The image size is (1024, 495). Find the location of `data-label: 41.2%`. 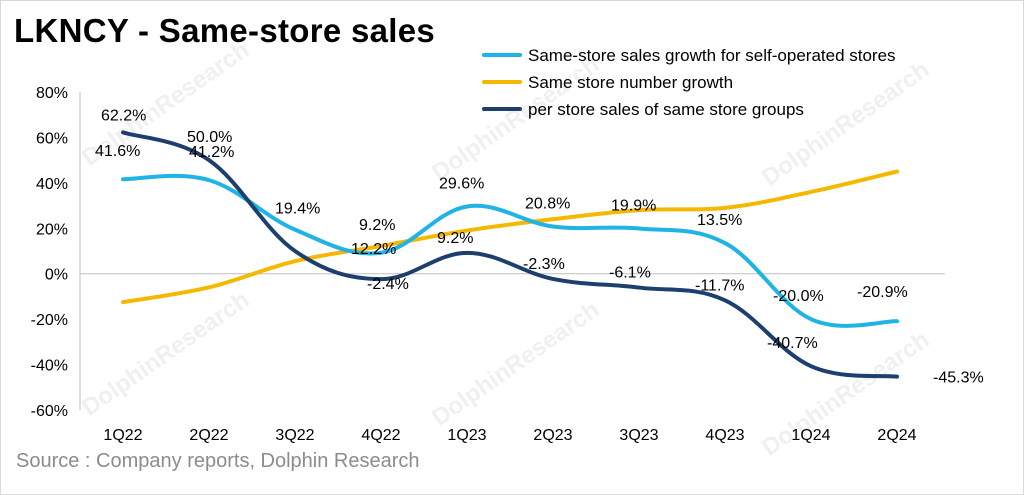

data-label: 41.2% is located at coordinates (211, 152).